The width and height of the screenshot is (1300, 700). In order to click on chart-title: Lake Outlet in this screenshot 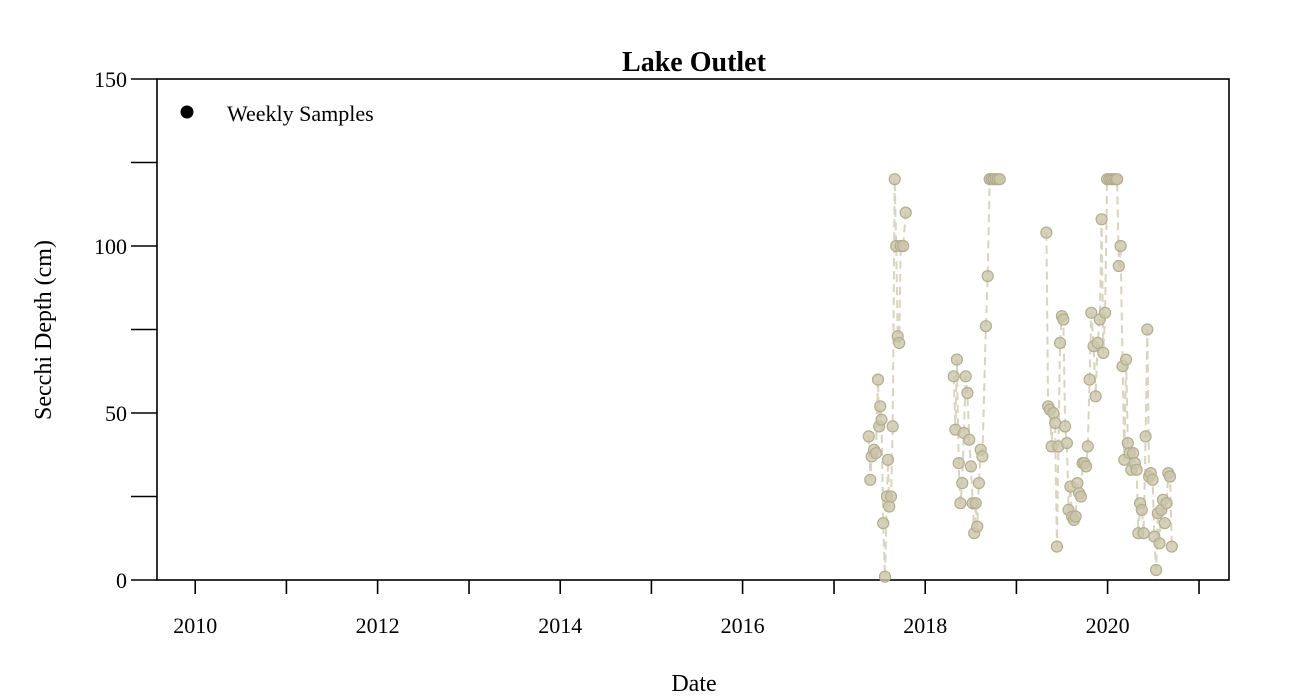, I will do `click(694, 62)`.